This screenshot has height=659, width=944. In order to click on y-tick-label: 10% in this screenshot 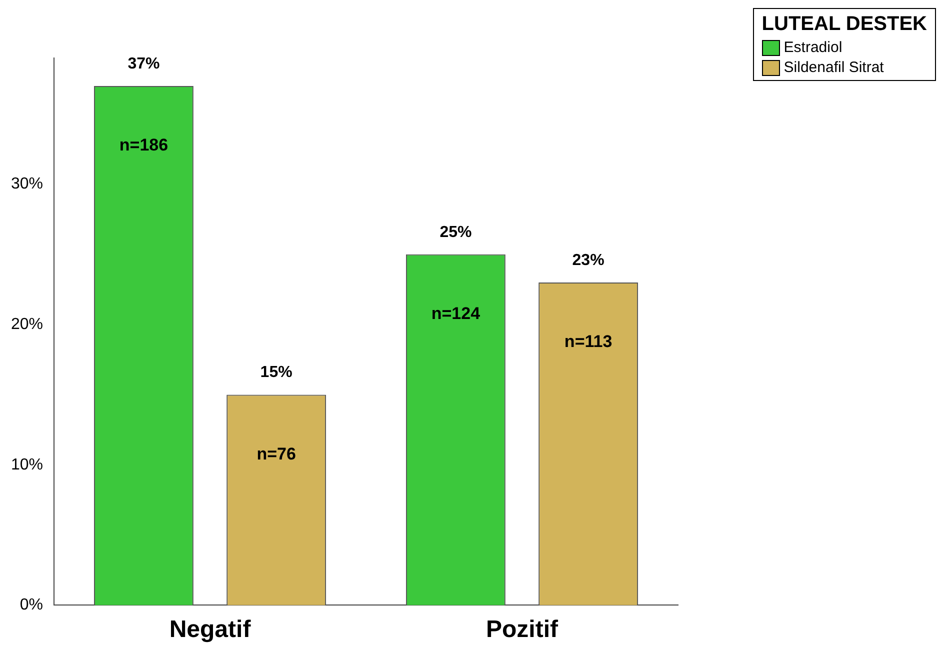, I will do `click(27, 465)`.